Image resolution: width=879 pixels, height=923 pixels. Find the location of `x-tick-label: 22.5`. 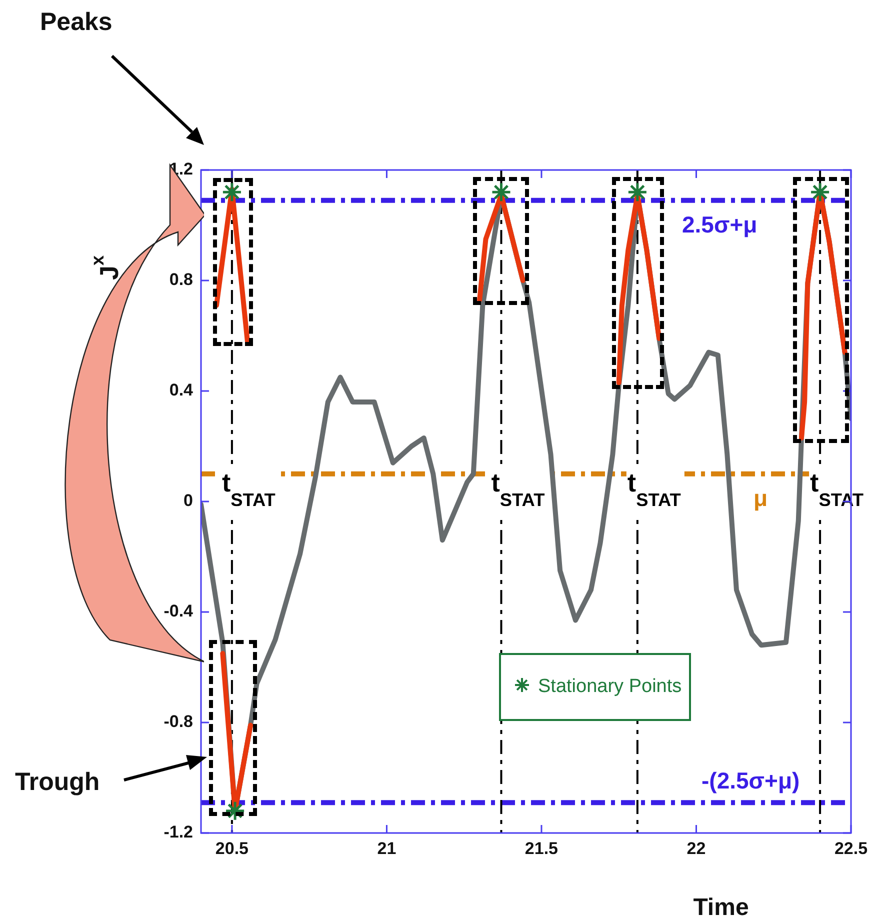

x-tick-label: 22.5 is located at coordinates (851, 848).